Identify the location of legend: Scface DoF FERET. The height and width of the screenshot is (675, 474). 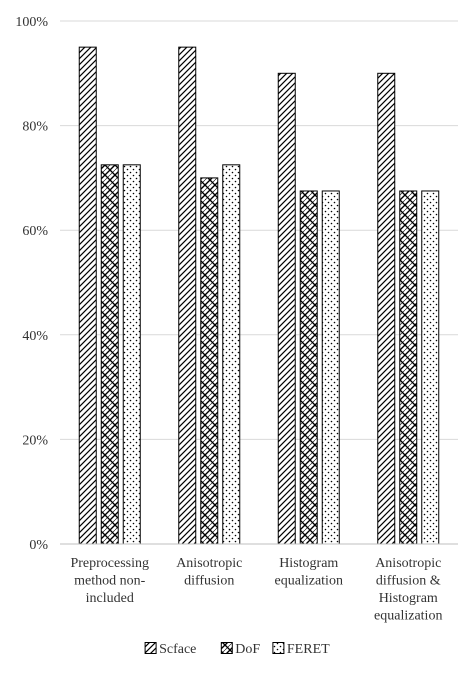
(237, 649).